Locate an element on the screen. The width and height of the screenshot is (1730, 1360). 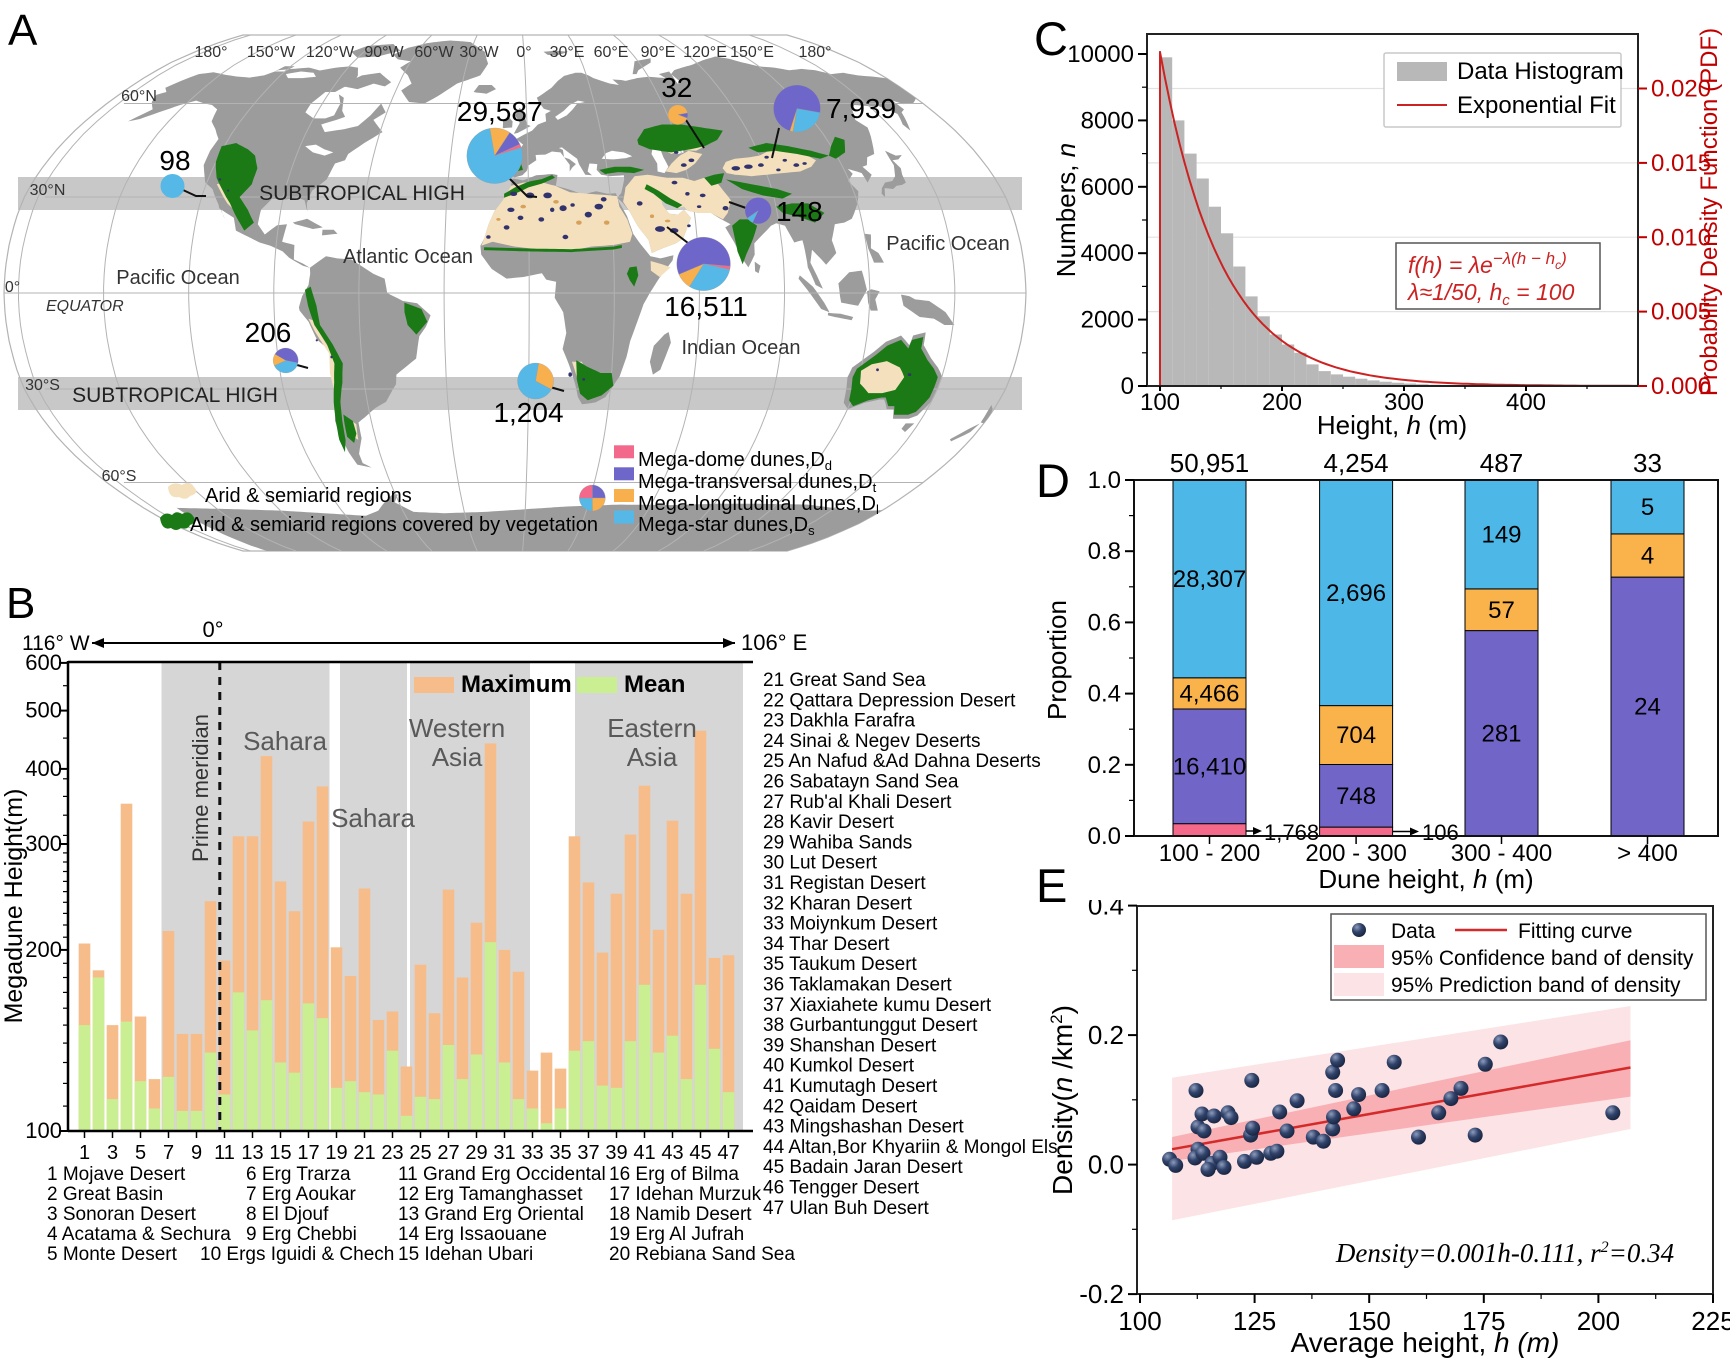
svg-text: 1 is located at coordinates (84, 1153).